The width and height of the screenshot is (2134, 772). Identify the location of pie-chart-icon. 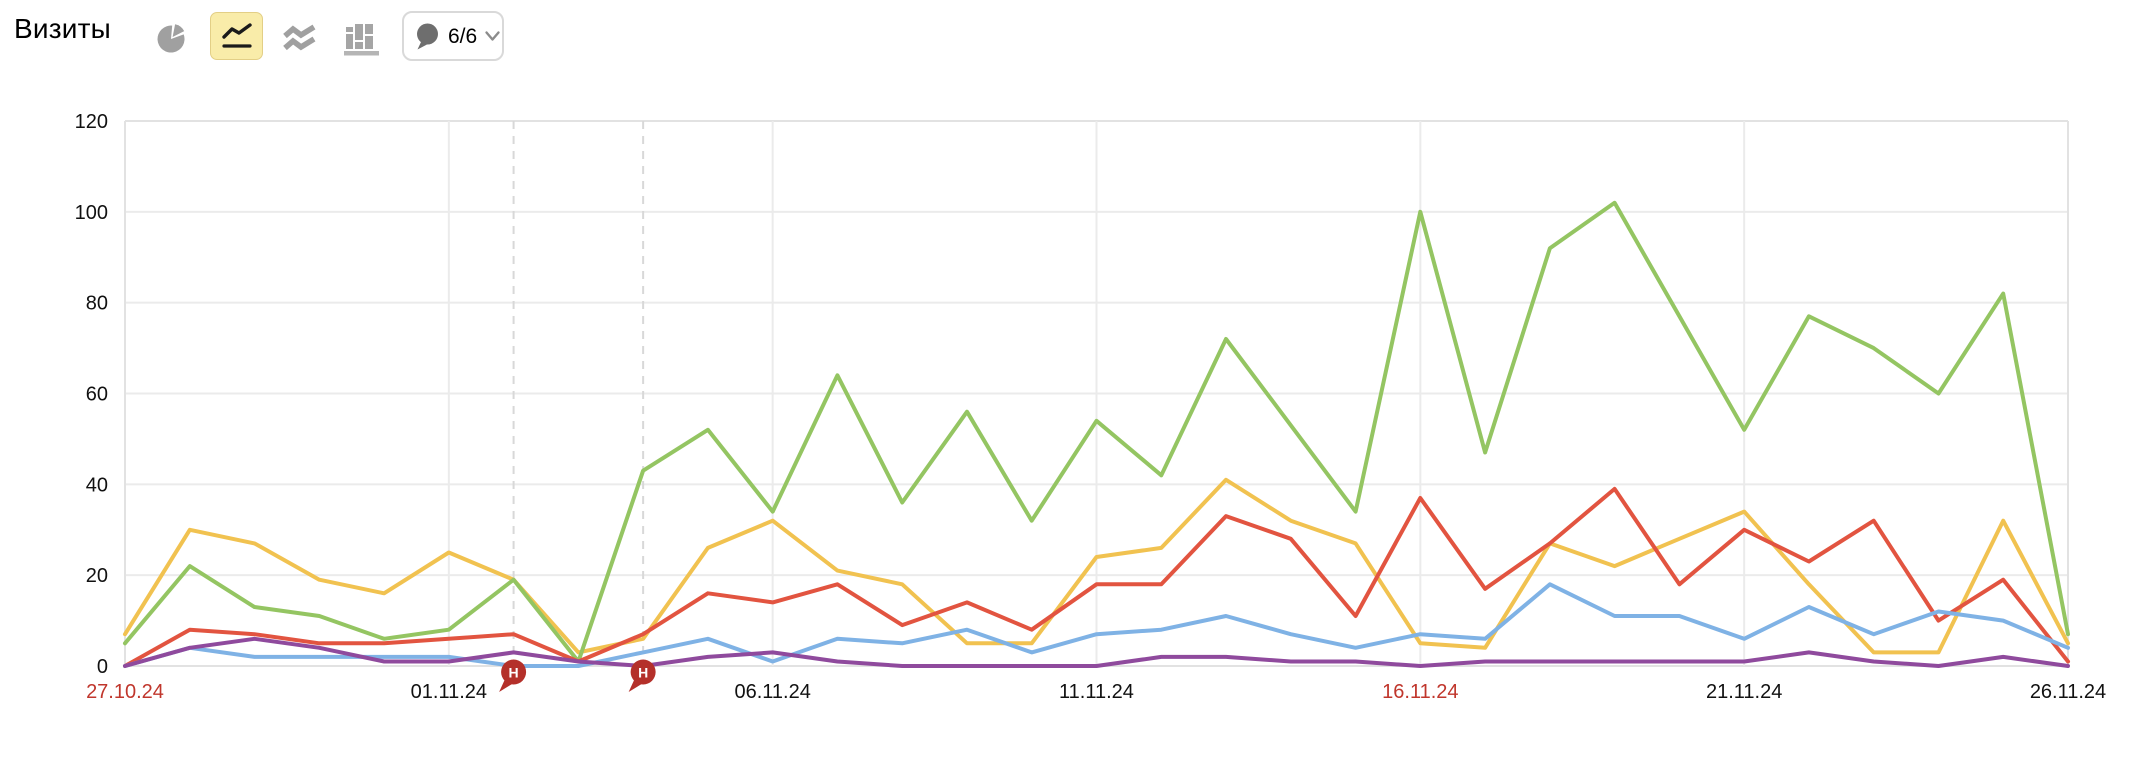
(171, 38).